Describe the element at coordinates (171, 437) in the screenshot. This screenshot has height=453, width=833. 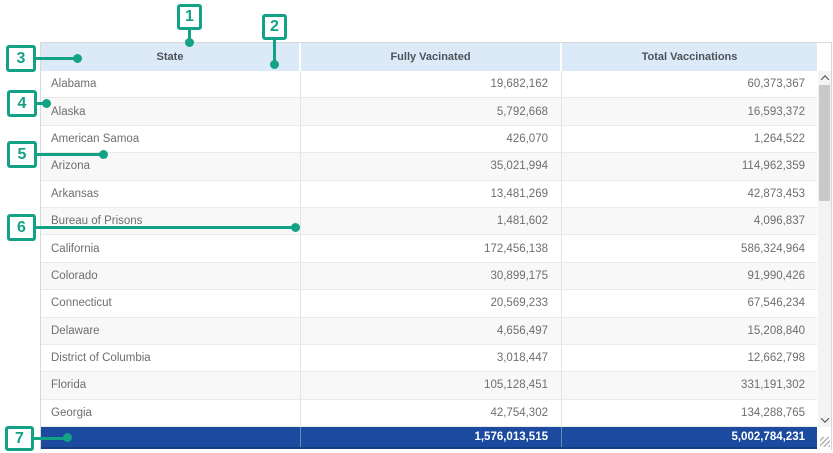
I see `total-row-state-cell` at that location.